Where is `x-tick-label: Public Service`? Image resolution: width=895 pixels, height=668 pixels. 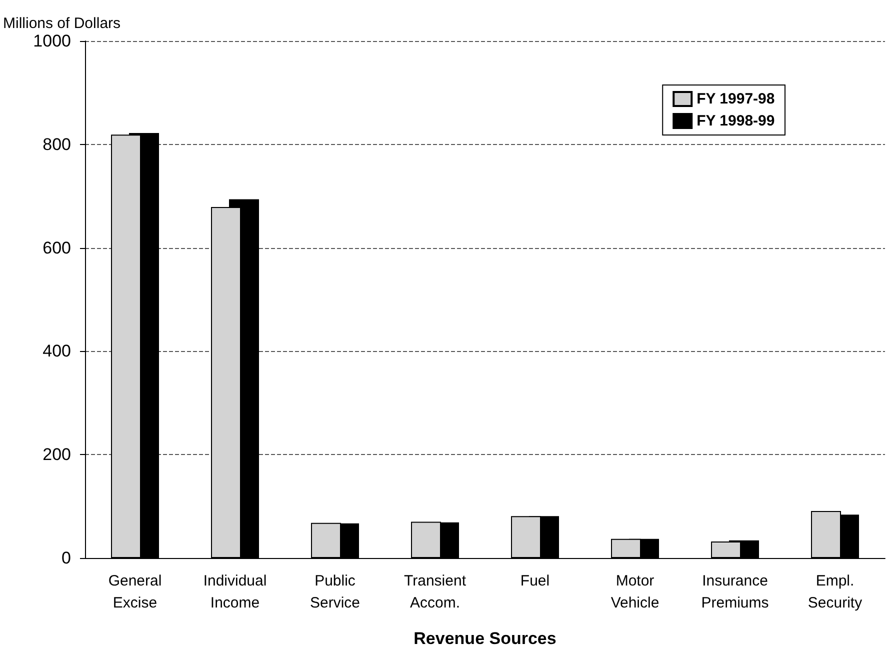 x-tick-label: Public Service is located at coordinates (335, 592).